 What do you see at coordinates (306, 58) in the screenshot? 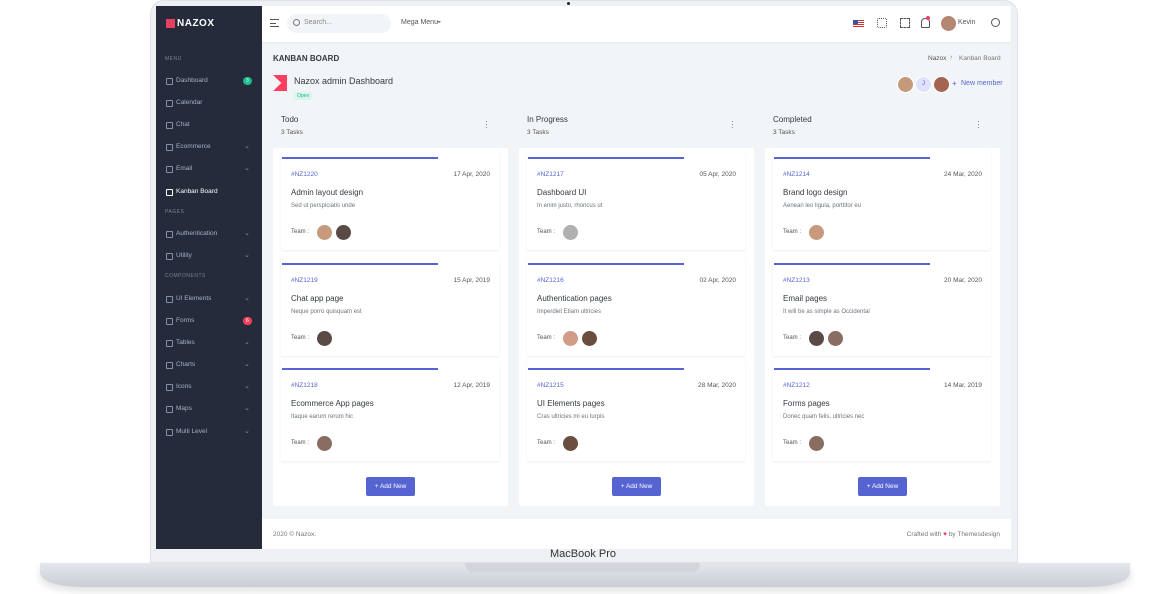
I see `page-title: KANBAN BOARD` at bounding box center [306, 58].